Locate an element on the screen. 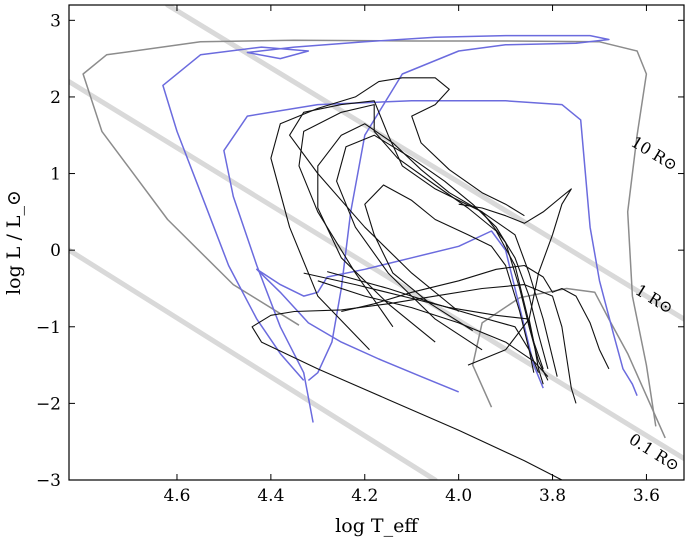 The height and width of the screenshot is (541, 695). x-tick-label: 3.6 is located at coordinates (646, 496).